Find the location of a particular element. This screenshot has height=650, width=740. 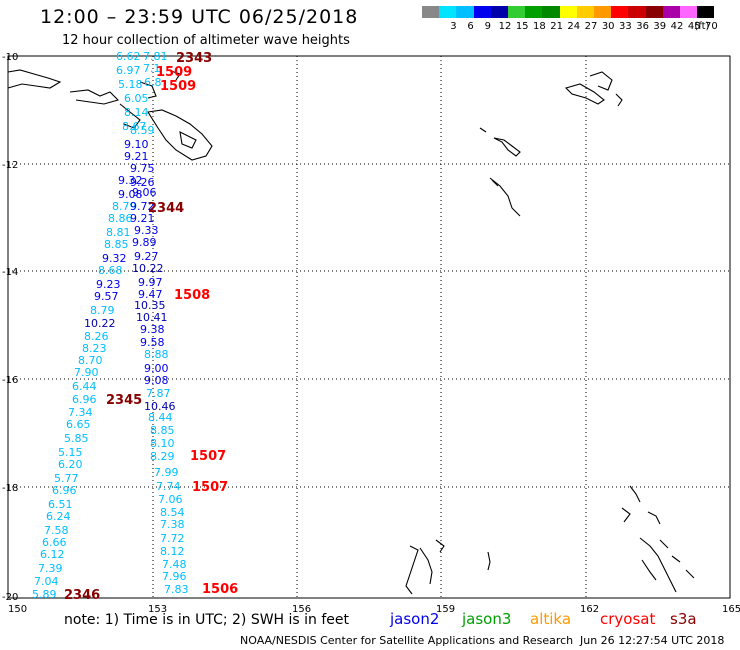

swh-value: 6.44 is located at coordinates (84, 386).